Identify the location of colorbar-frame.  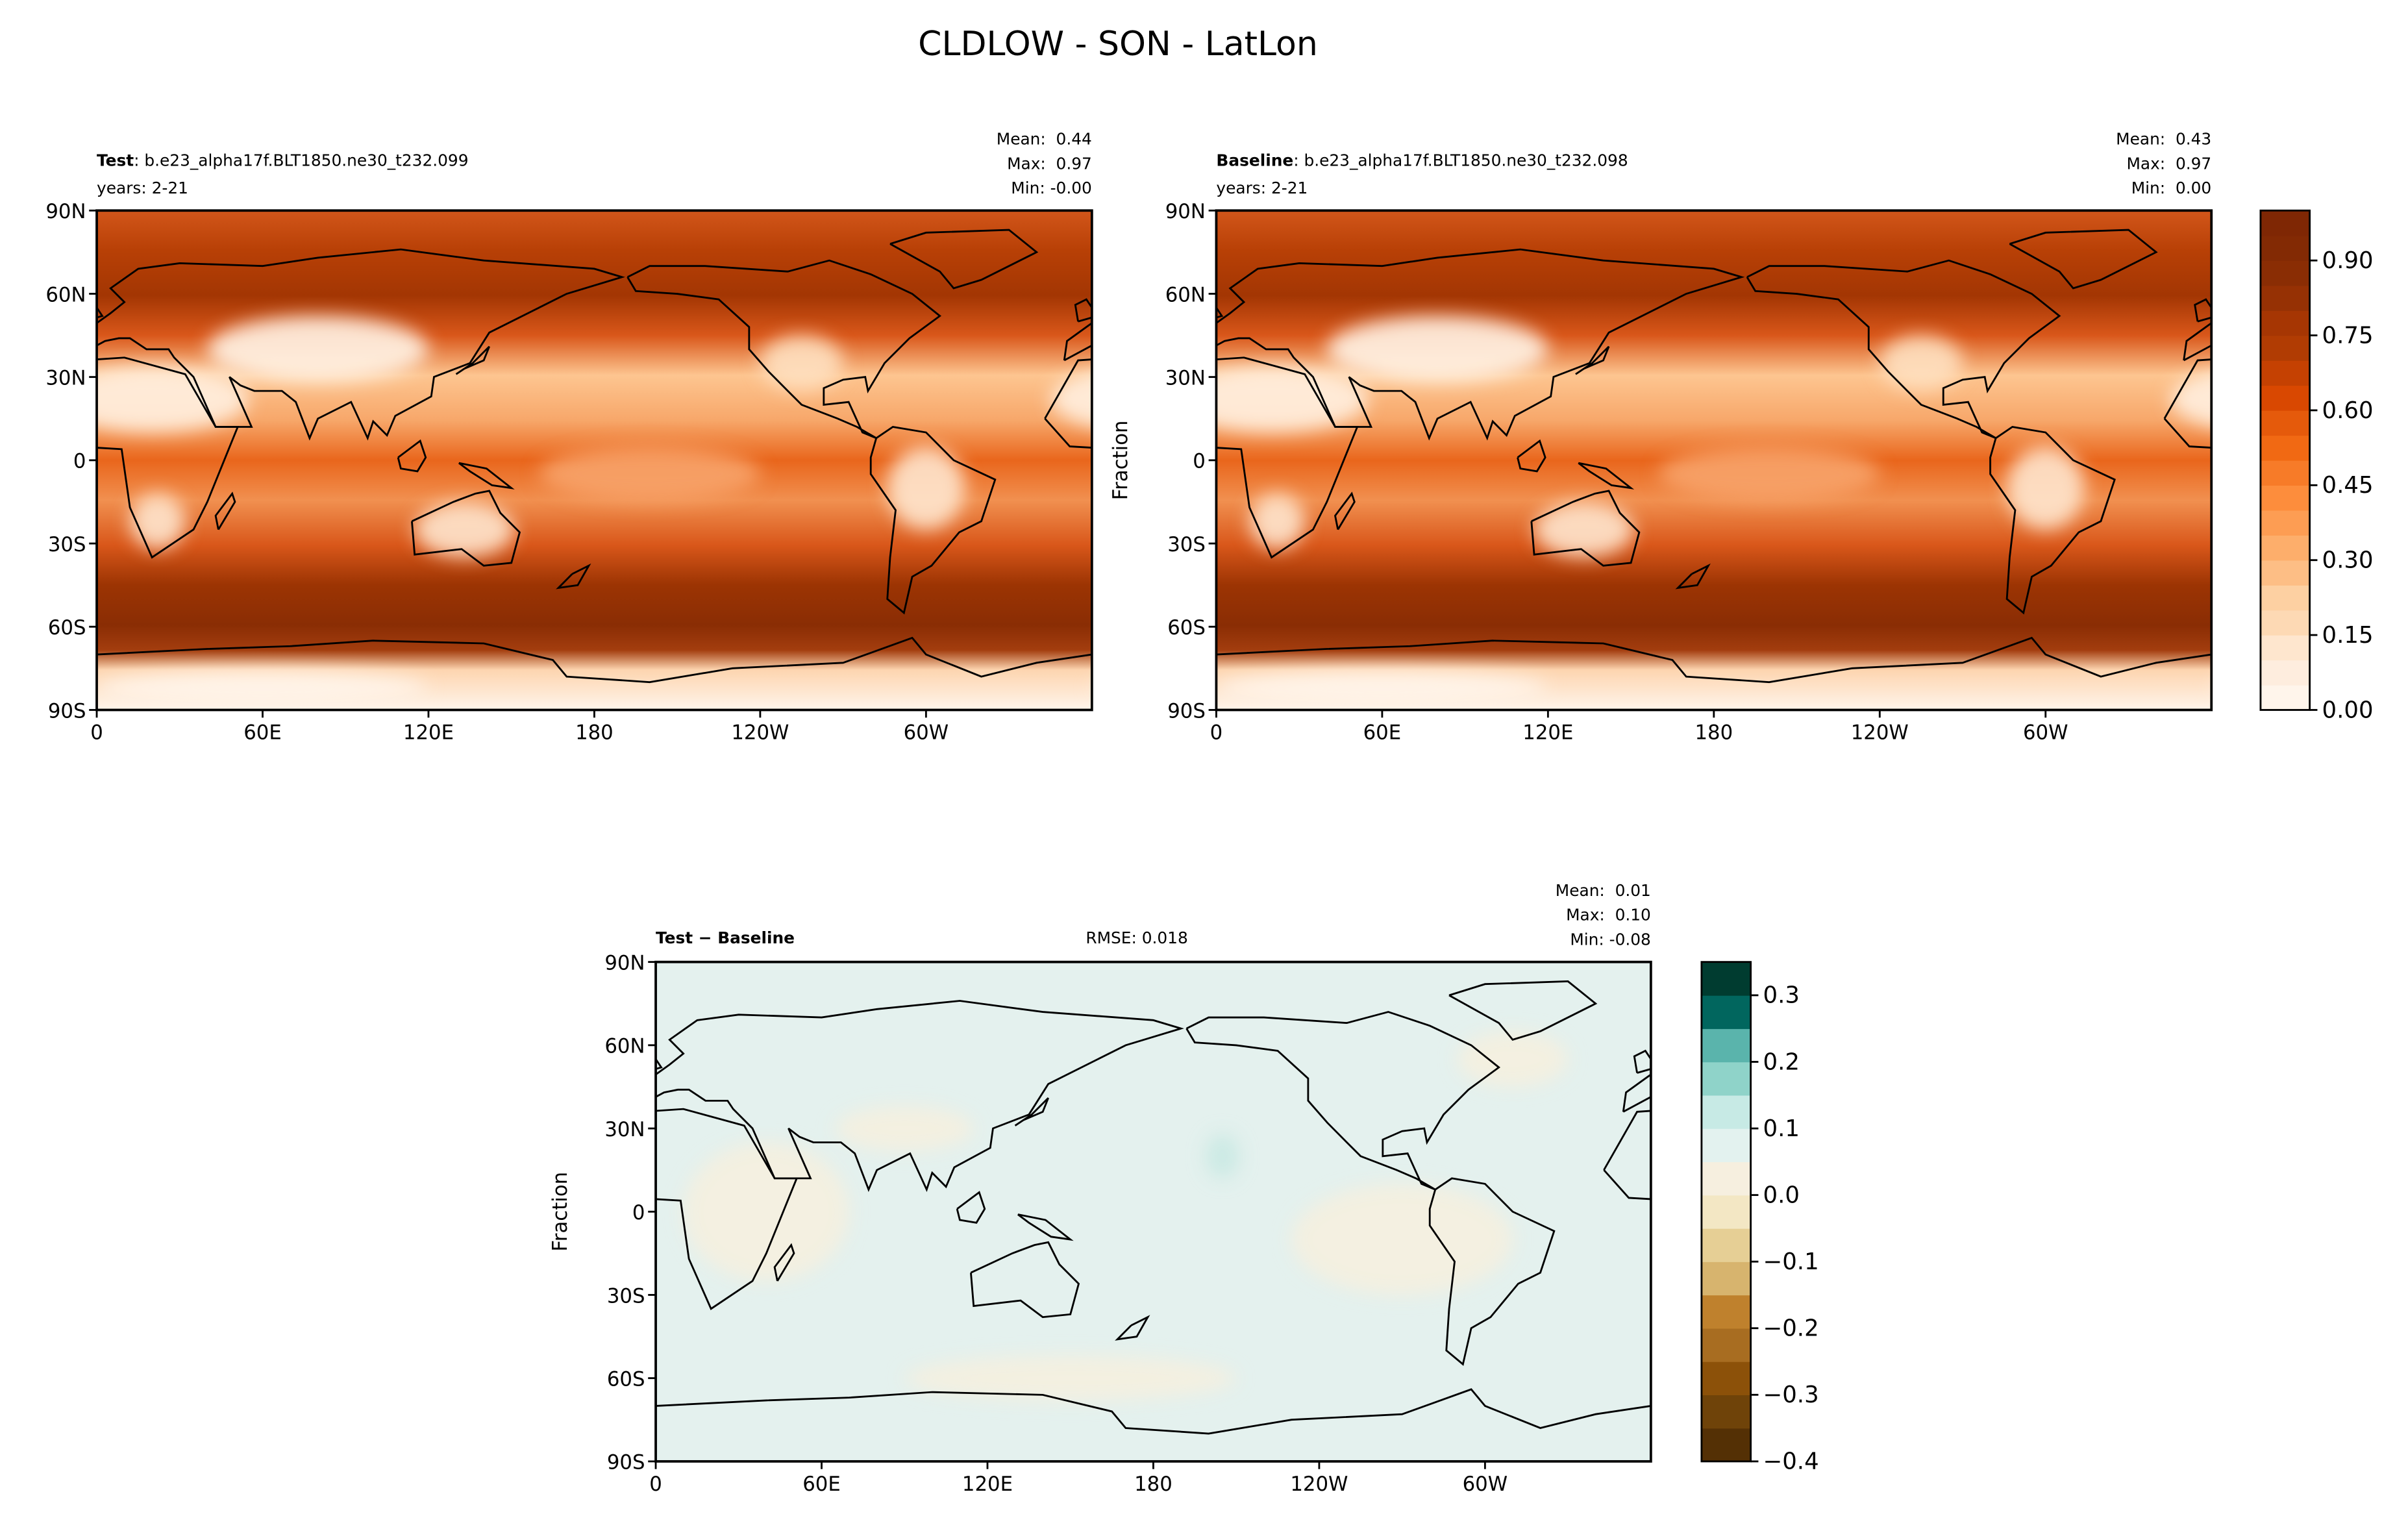
(2285, 460).